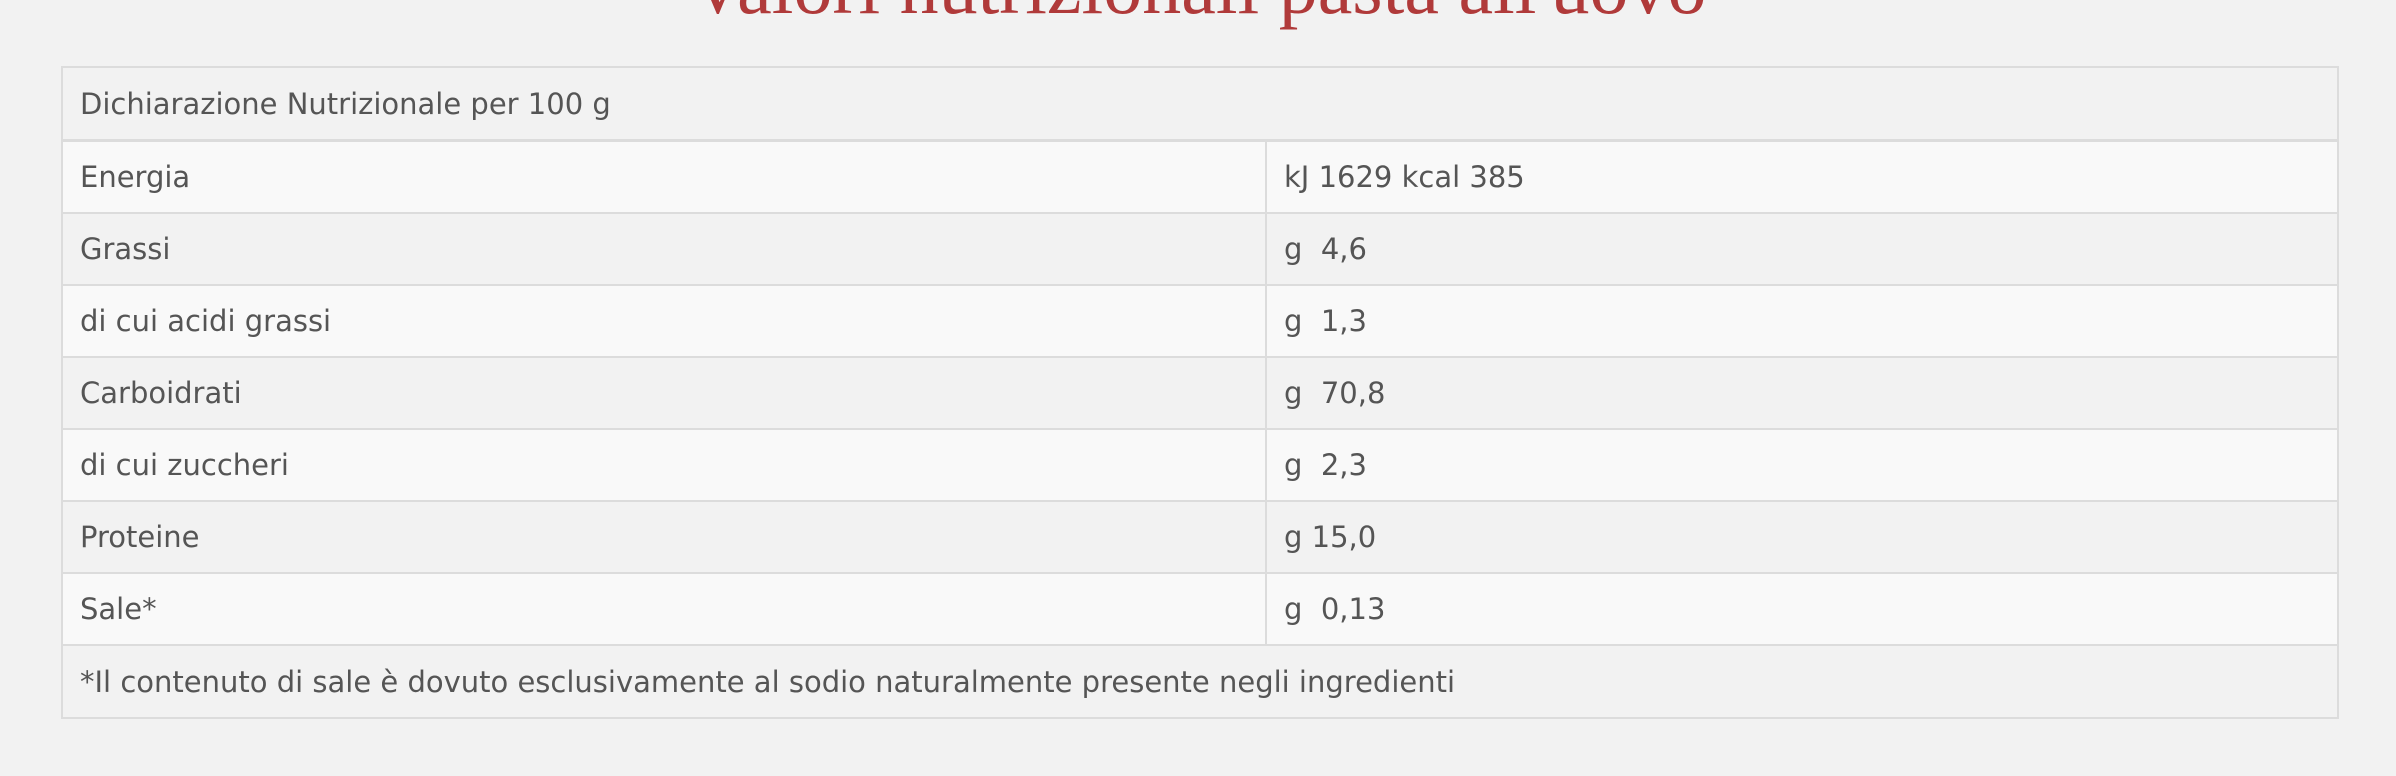 This screenshot has width=2396, height=776. Describe the element at coordinates (1802, 249) in the screenshot. I see `nutrient-value: g 4,6` at that location.